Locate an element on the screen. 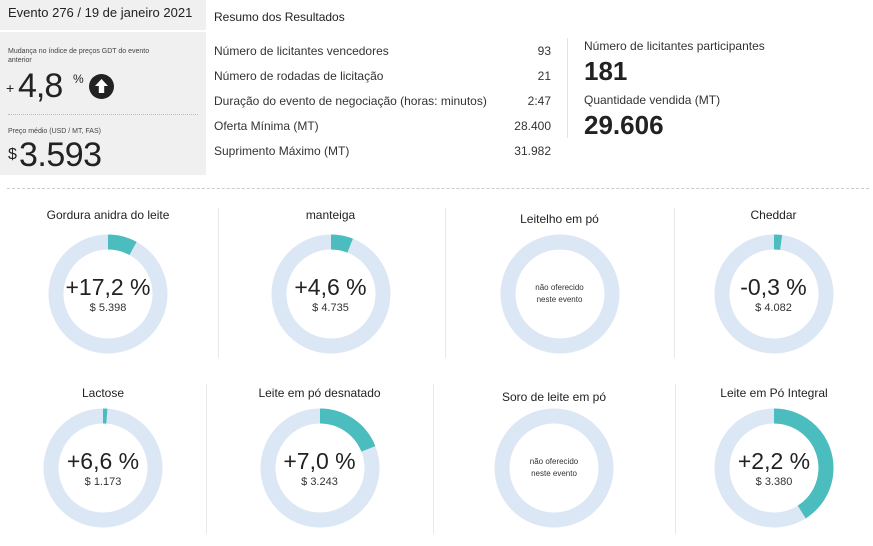 This screenshot has height=546, width=873. product-name: Leitelho em pó is located at coordinates (559, 219).